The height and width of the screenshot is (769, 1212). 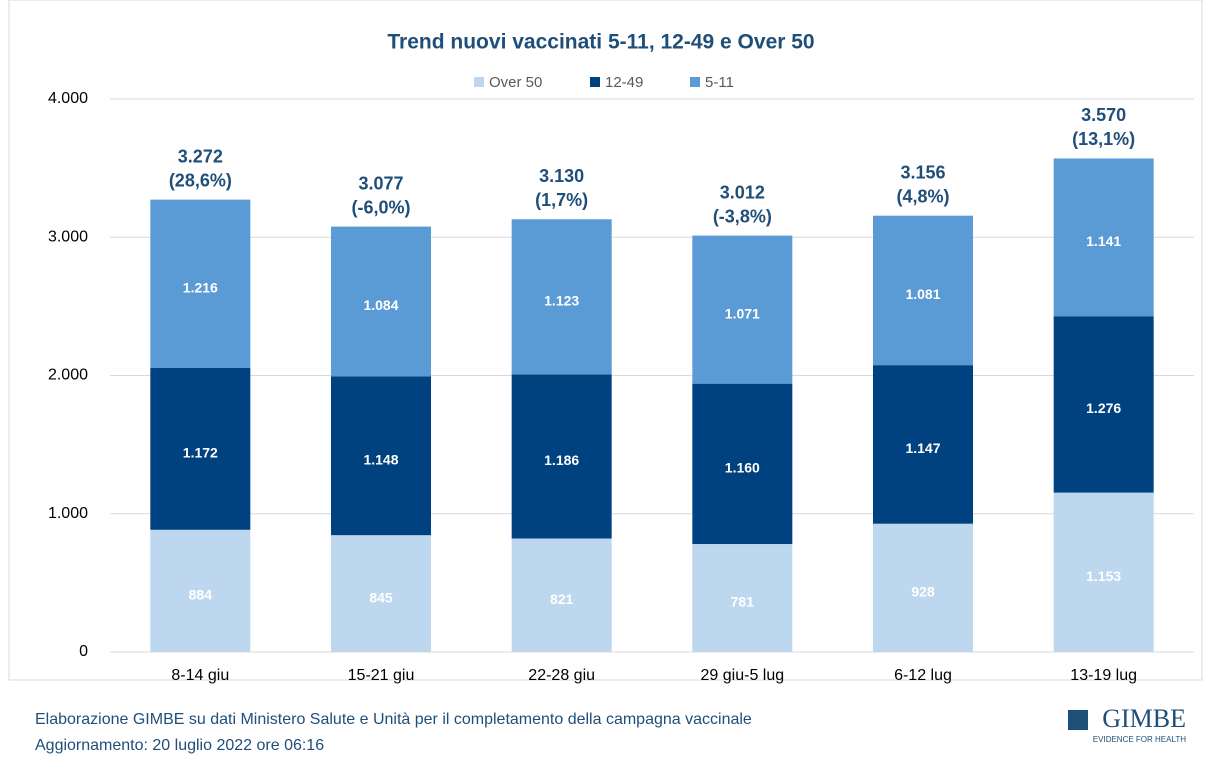 I want to click on data-label: 1.148, so click(x=380, y=460).